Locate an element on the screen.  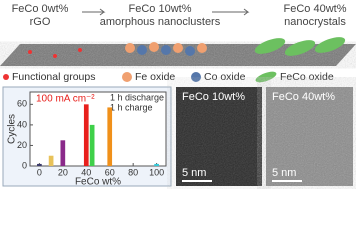
annotation: 1 h discharge is located at coordinates (137, 97).